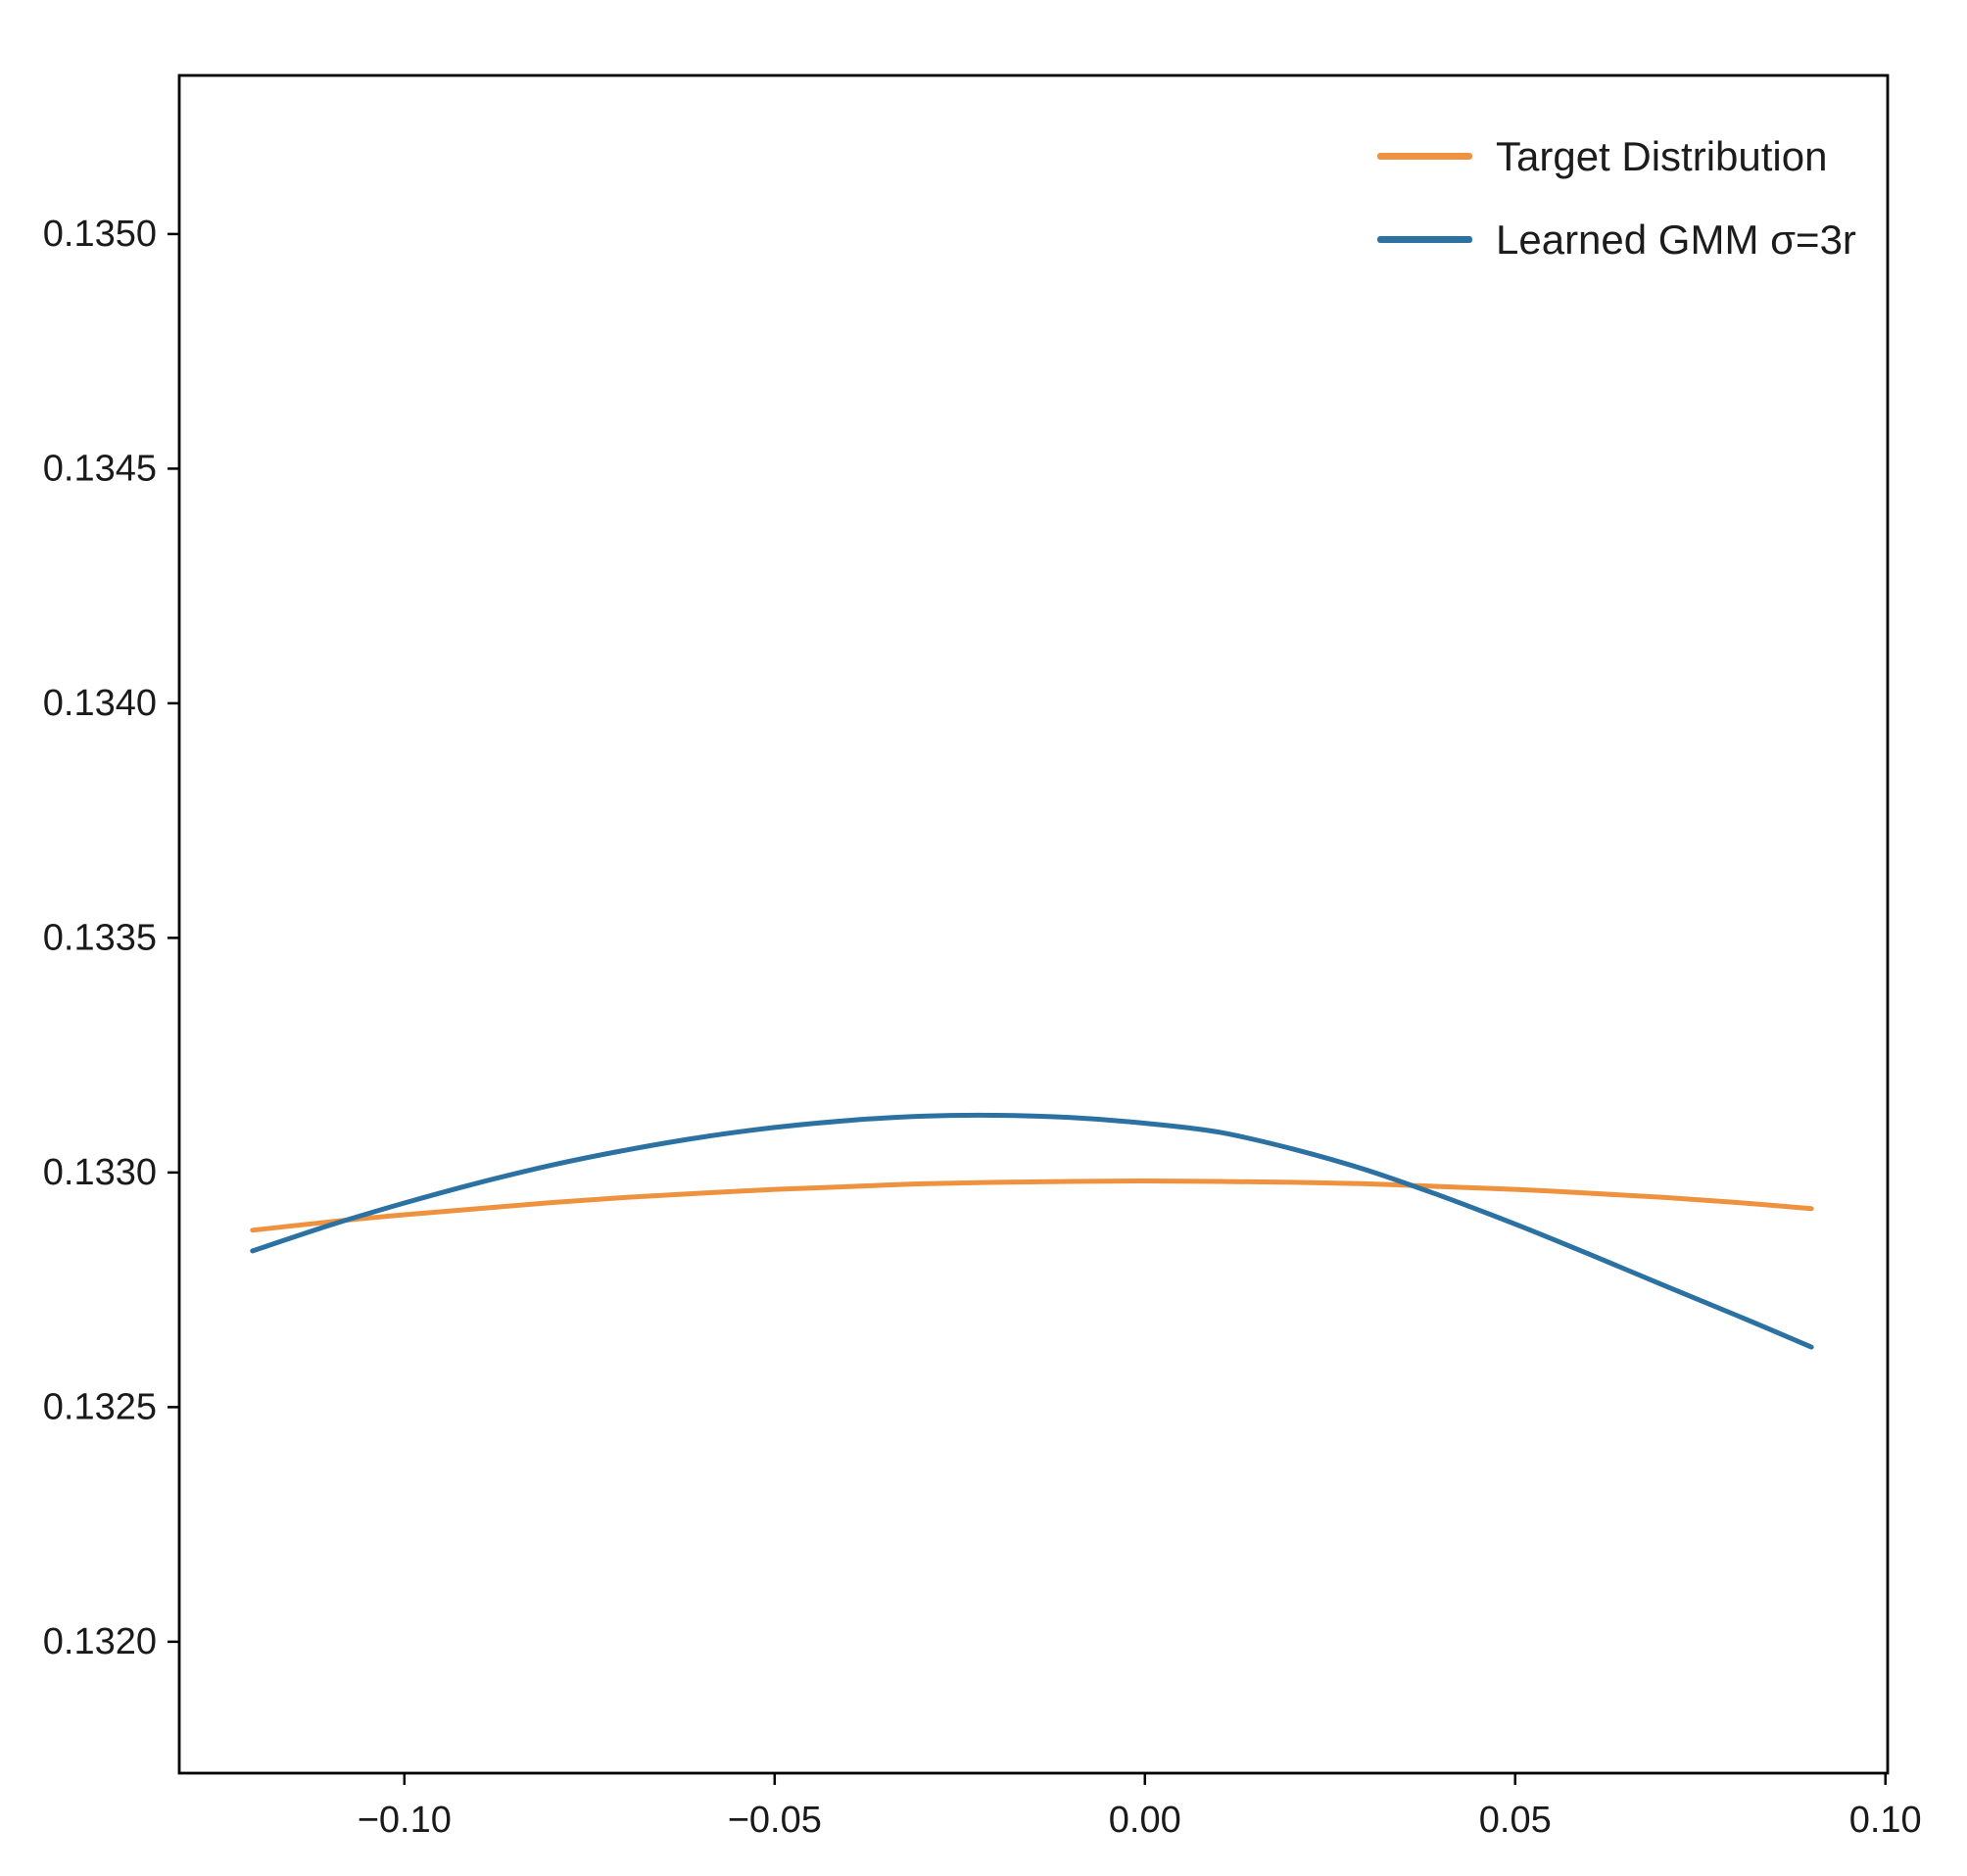  Describe the element at coordinates (100, 1406) in the screenshot. I see `y-tick-label: 0.1325` at that location.